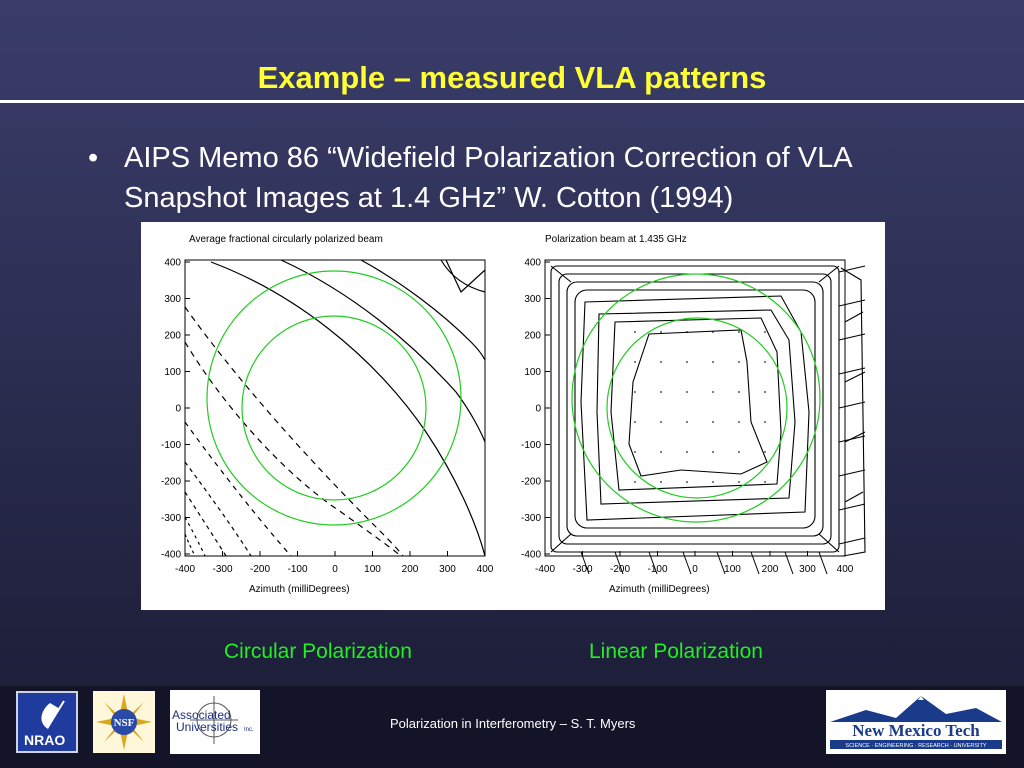 Image resolution: width=1024 pixels, height=768 pixels. I want to click on aui-suffix: Inc., so click(249, 730).